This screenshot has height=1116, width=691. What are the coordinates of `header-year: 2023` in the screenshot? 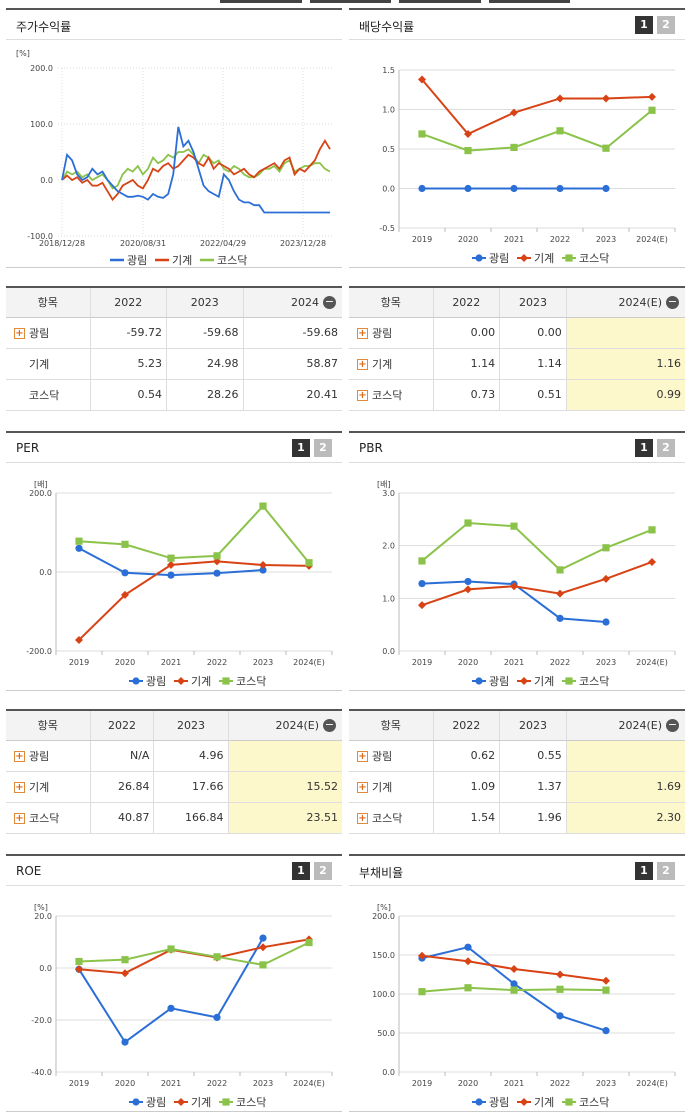 It's located at (191, 725).